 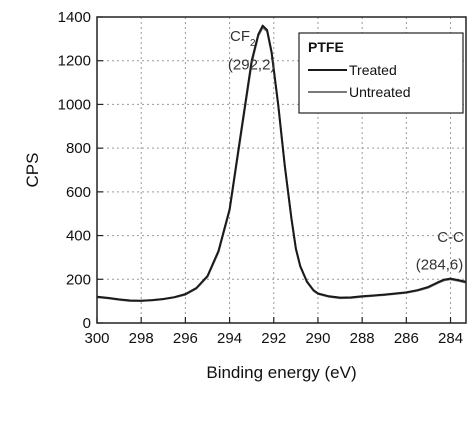 What do you see at coordinates (317, 338) in the screenshot?
I see `x-tick-label: 290` at bounding box center [317, 338].